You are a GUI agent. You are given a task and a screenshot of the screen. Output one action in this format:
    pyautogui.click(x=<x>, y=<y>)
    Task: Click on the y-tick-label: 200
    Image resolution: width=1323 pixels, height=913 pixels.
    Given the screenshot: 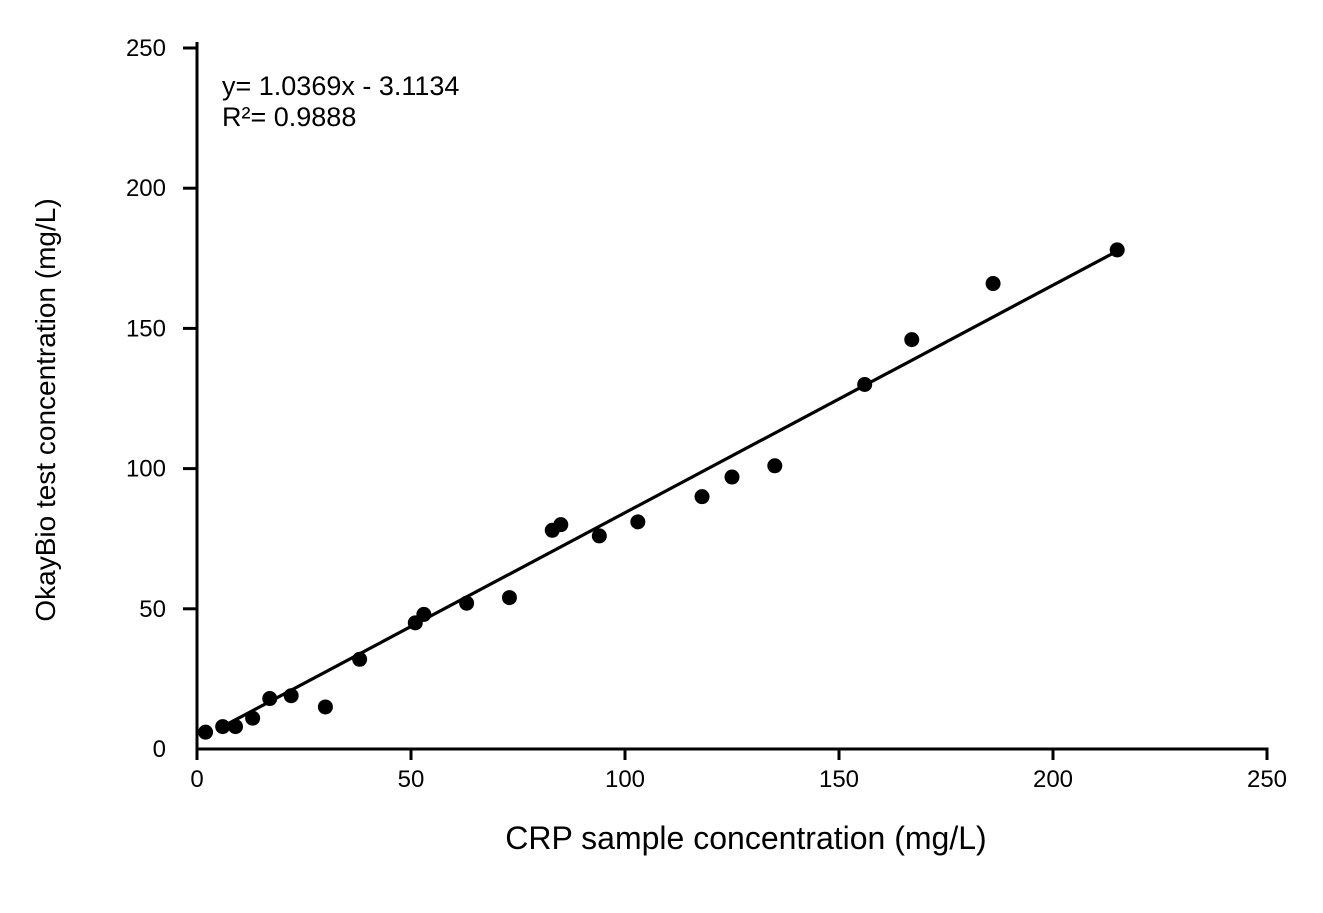 What is the action you would take?
    pyautogui.click(x=146, y=188)
    